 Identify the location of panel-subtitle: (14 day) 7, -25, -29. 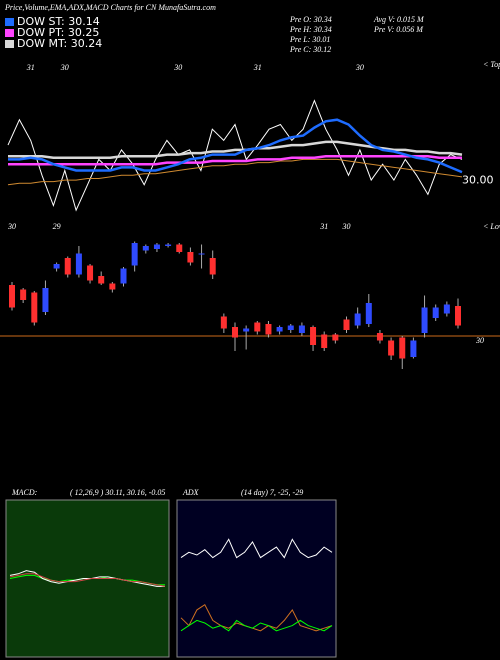
(272, 492).